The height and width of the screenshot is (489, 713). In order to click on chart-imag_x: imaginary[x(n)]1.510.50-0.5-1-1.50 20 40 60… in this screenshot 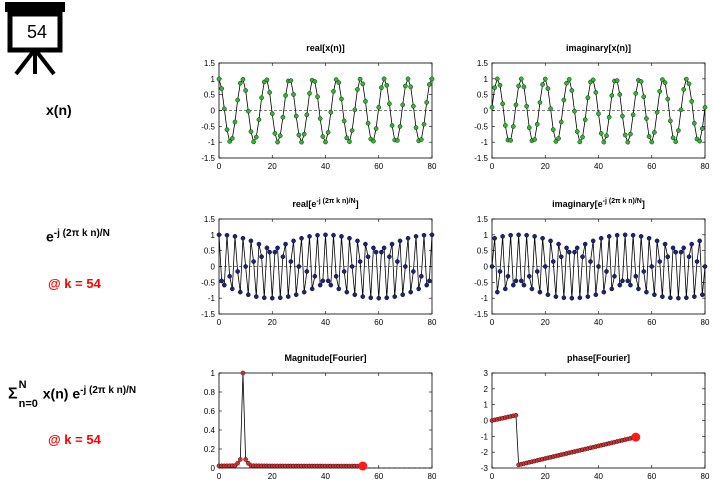, I will do `click(592, 107)`.